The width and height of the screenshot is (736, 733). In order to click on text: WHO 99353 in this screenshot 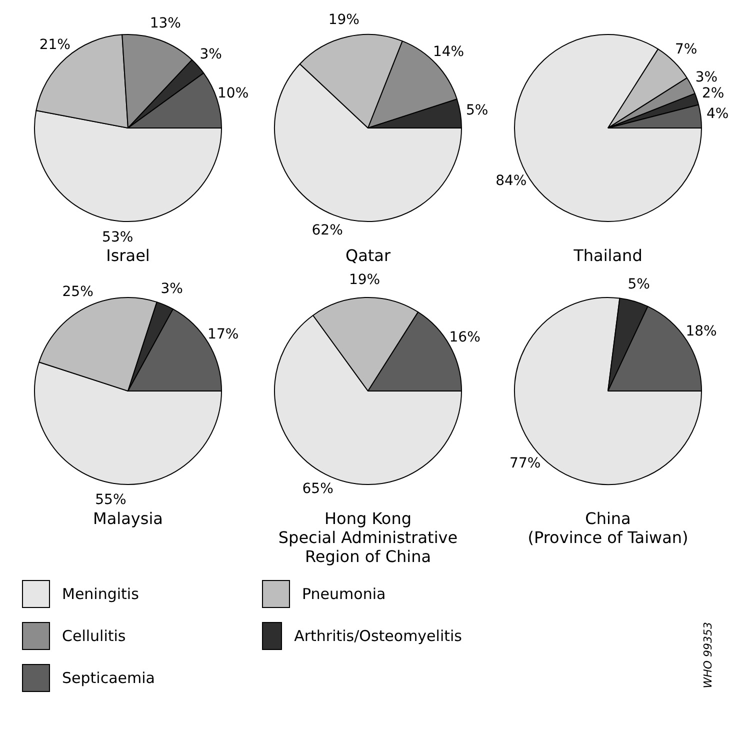, I will do `click(707, 655)`.